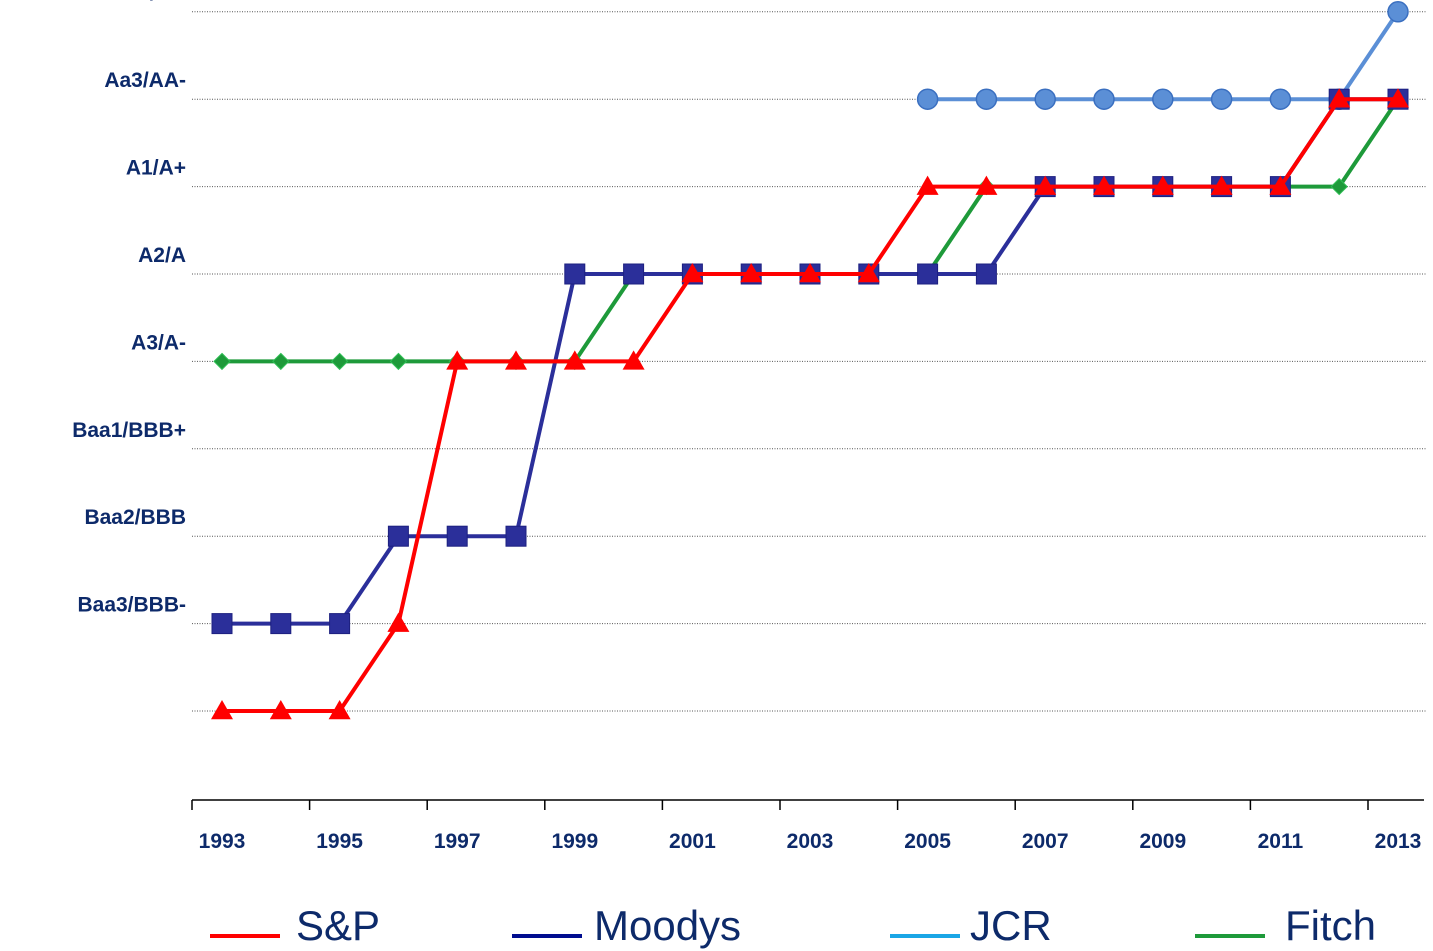 This screenshot has width=1433, height=951. What do you see at coordinates (148, 2) in the screenshot?
I see `y-tick-label: Aa2/AA` at bounding box center [148, 2].